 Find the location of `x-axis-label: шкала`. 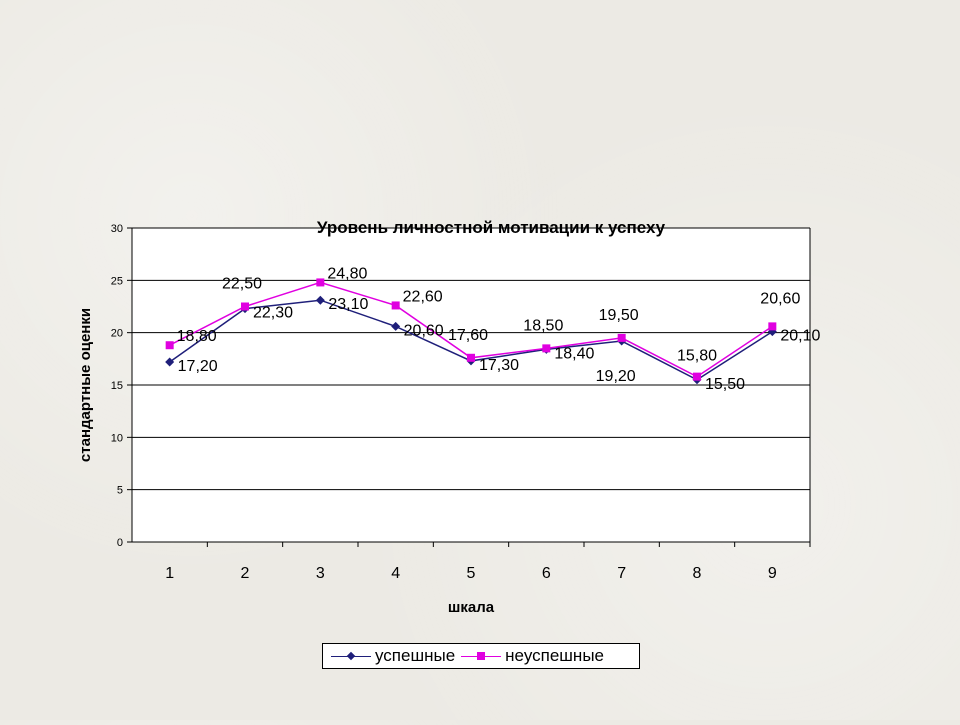

x-axis-label: шкала is located at coordinates (471, 607).